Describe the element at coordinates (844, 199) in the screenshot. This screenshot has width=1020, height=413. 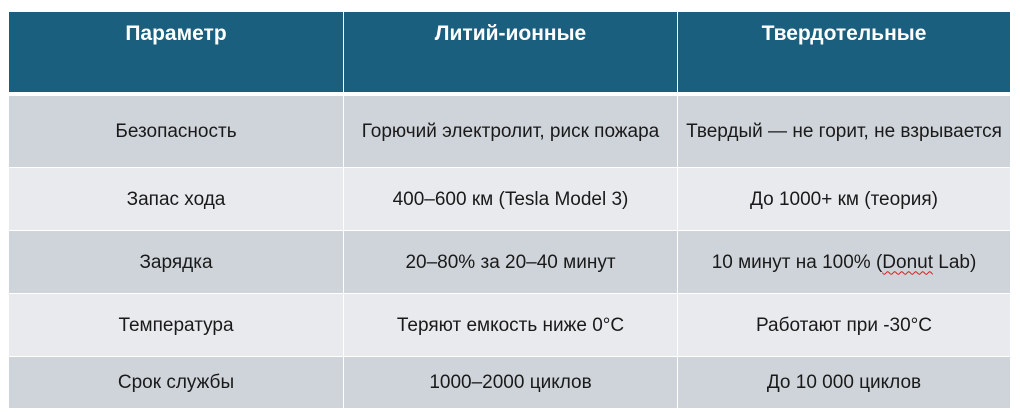
I see `cell-solid: До 1000+ км (теория)` at that location.